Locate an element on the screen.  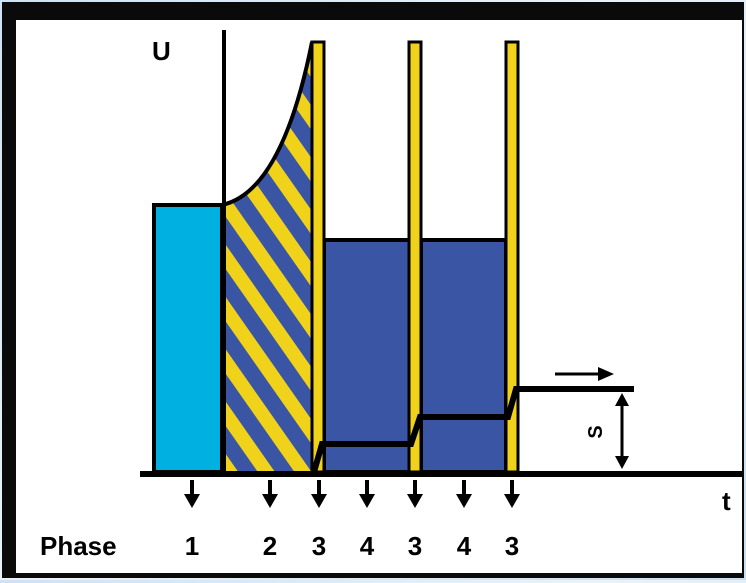
phase-label: Phase is located at coordinates (78, 546).